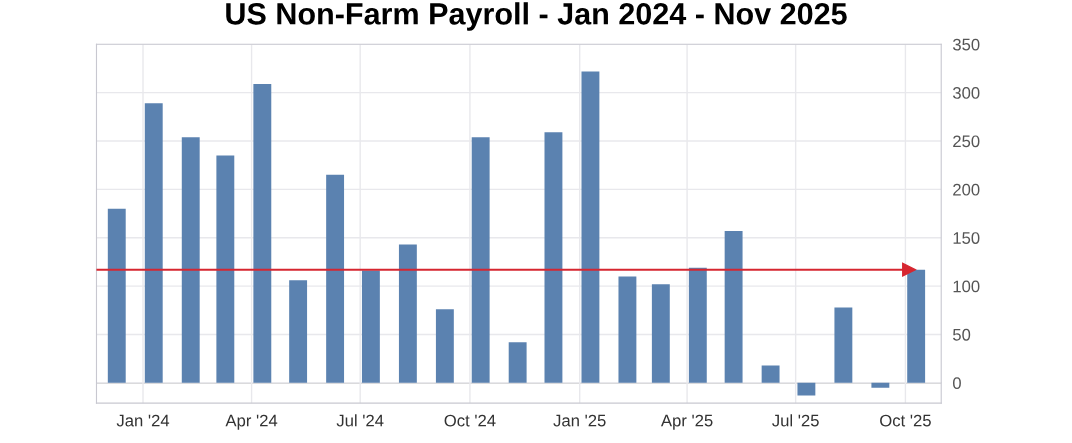 This screenshot has width=1072, height=443. Describe the element at coordinates (966, 189) in the screenshot. I see `y-tick-label: 200` at that location.